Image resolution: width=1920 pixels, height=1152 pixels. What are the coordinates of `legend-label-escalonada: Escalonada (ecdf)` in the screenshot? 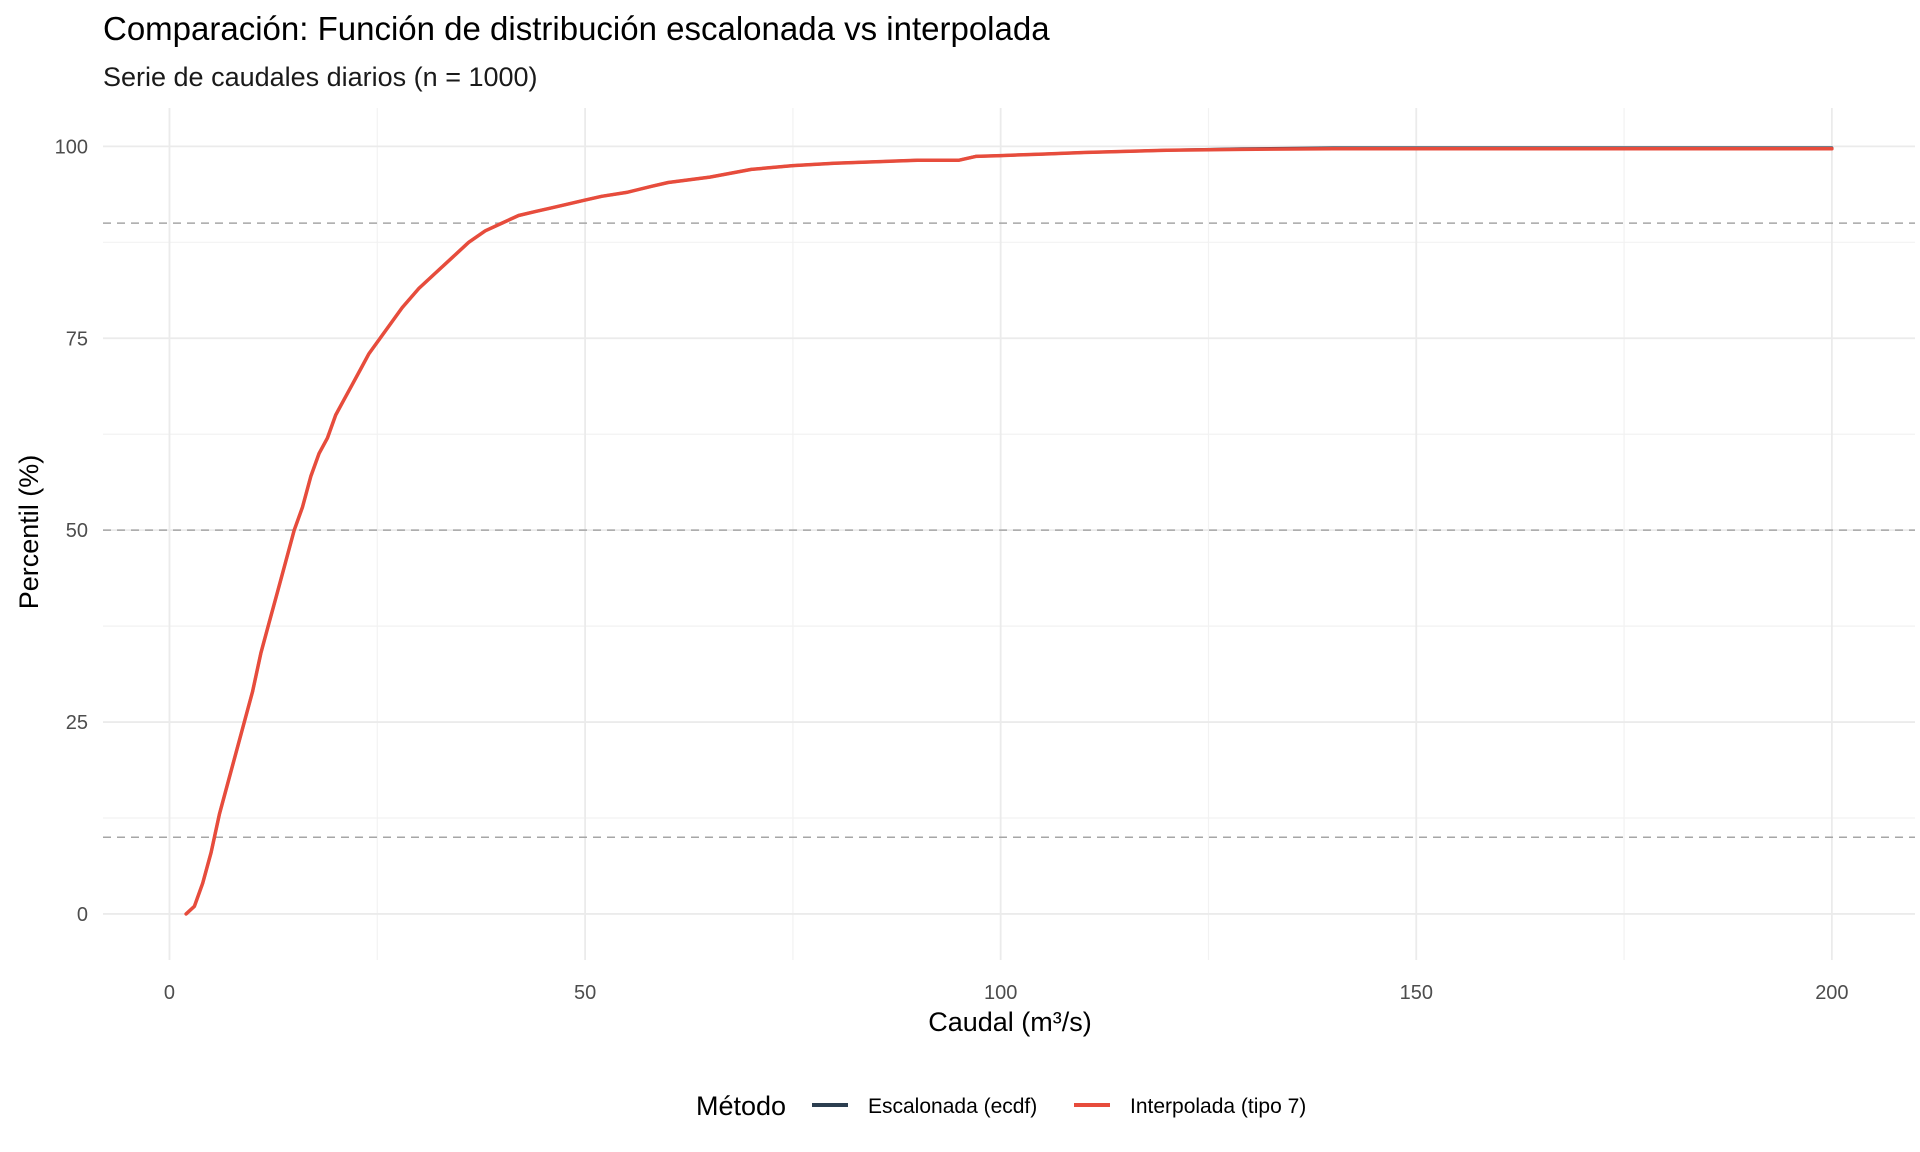 It's located at (952, 1106).